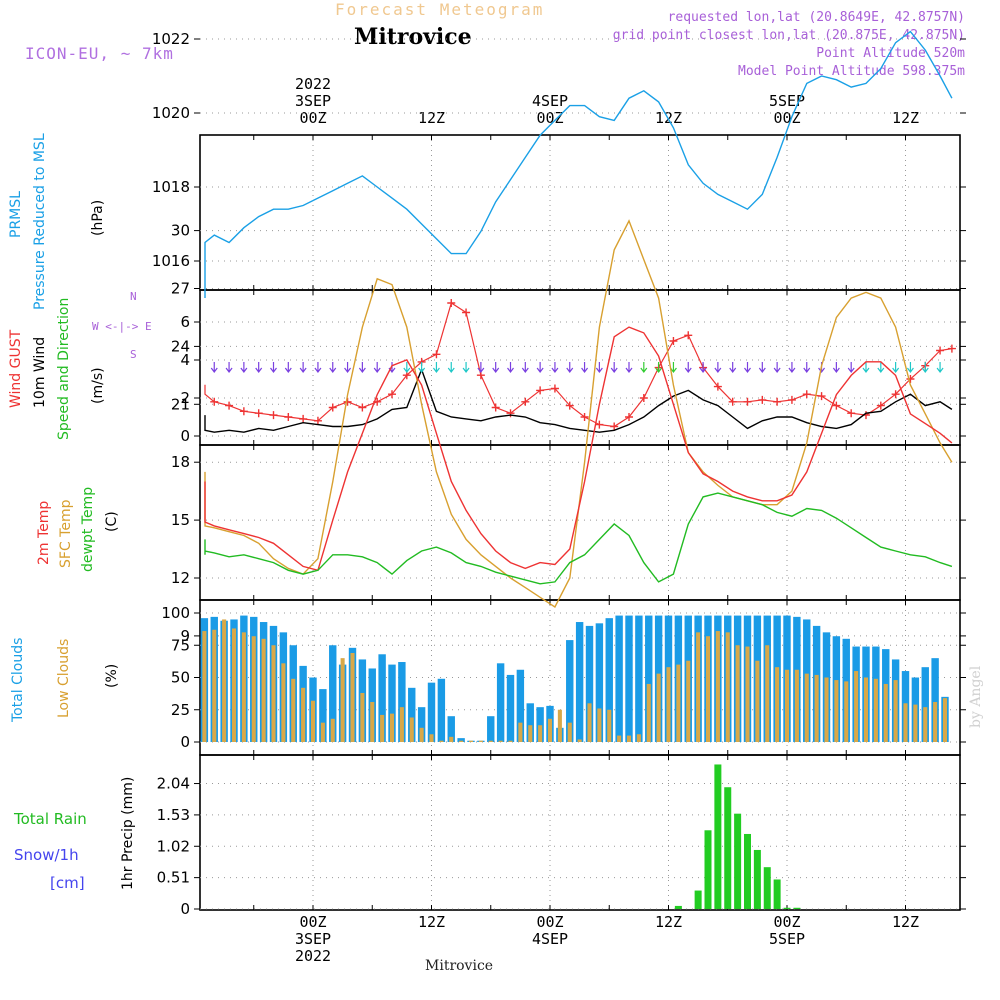  I want to click on time-axis-label: 4SEP, so click(550, 101).